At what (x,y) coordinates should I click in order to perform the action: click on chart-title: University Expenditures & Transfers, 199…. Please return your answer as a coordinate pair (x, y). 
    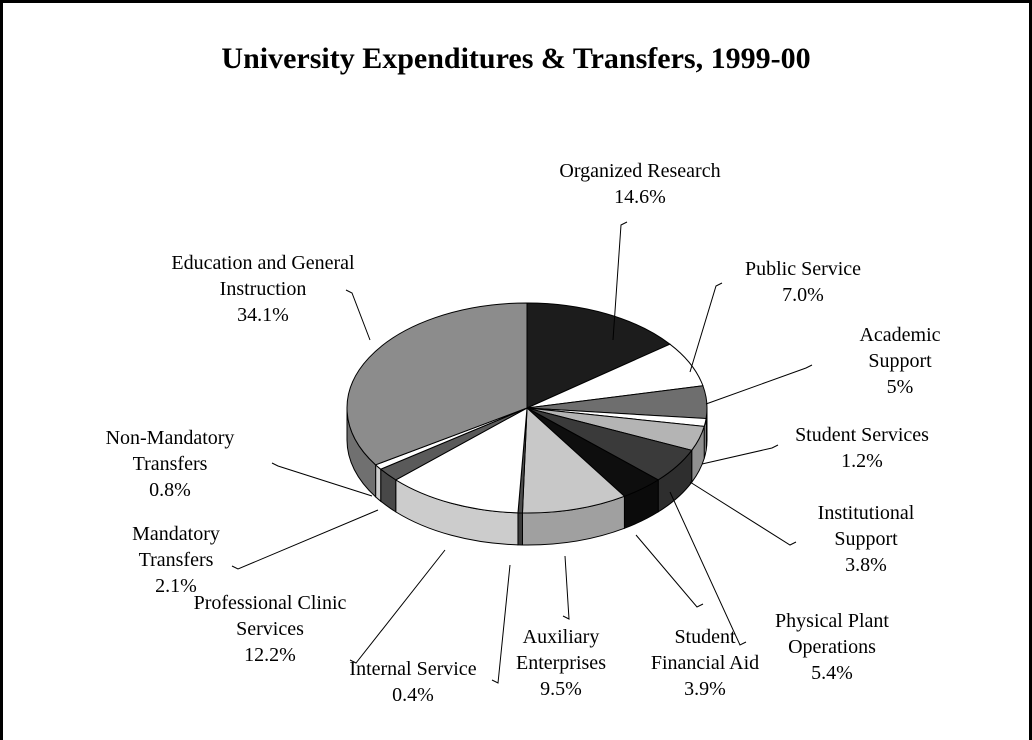
    Looking at the image, I should click on (516, 58).